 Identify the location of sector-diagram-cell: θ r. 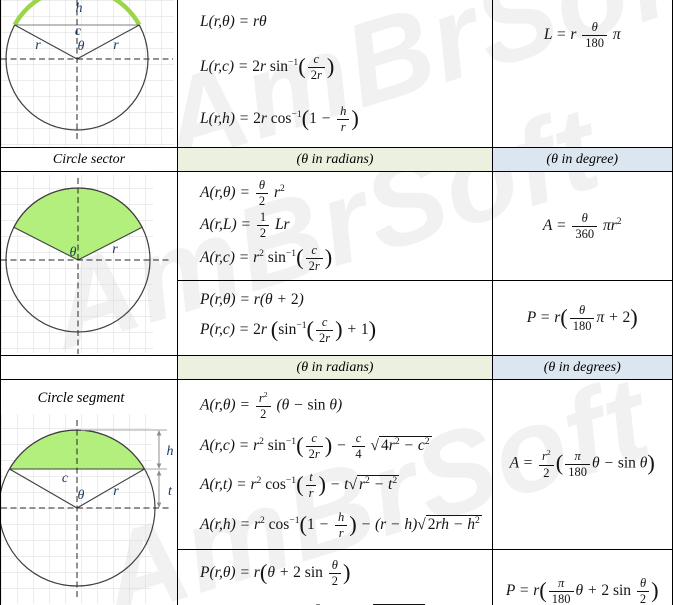
(89, 264).